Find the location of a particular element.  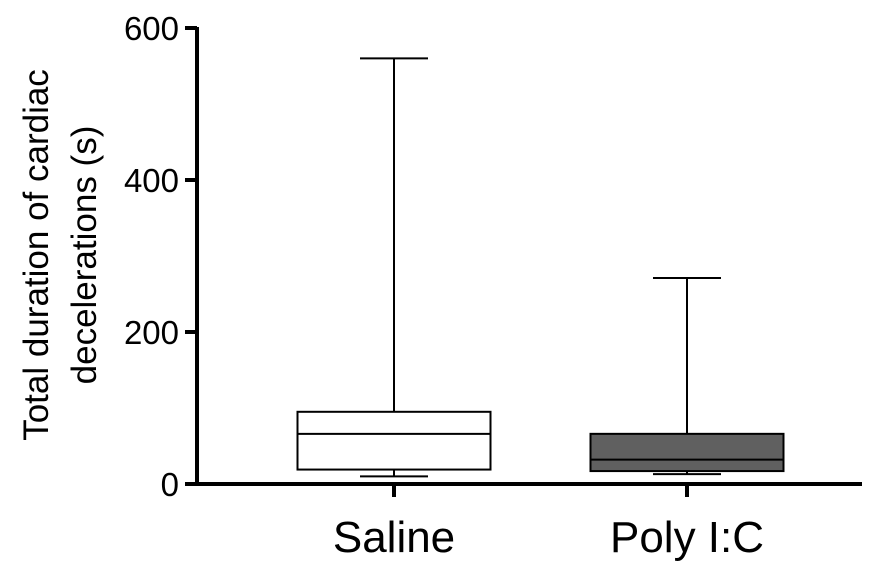

y-tick-label-600: 600 is located at coordinates (151, 28).